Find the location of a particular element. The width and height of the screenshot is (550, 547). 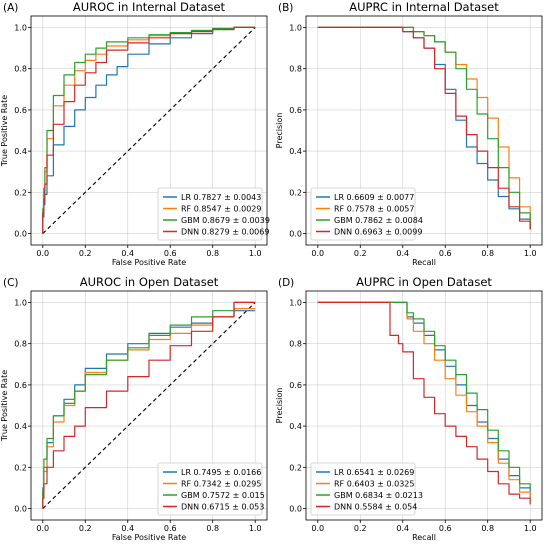

chart-title: AUROC in Open Dataset is located at coordinates (149, 282).